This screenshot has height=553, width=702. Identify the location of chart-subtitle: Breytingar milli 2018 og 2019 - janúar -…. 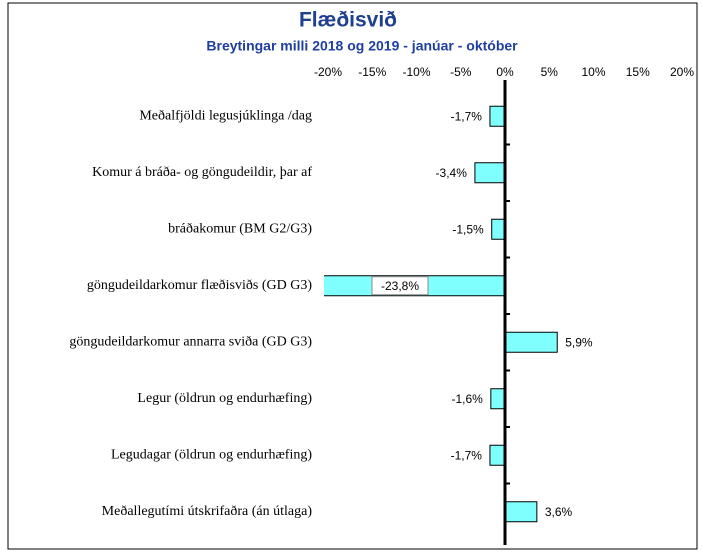
(362, 46).